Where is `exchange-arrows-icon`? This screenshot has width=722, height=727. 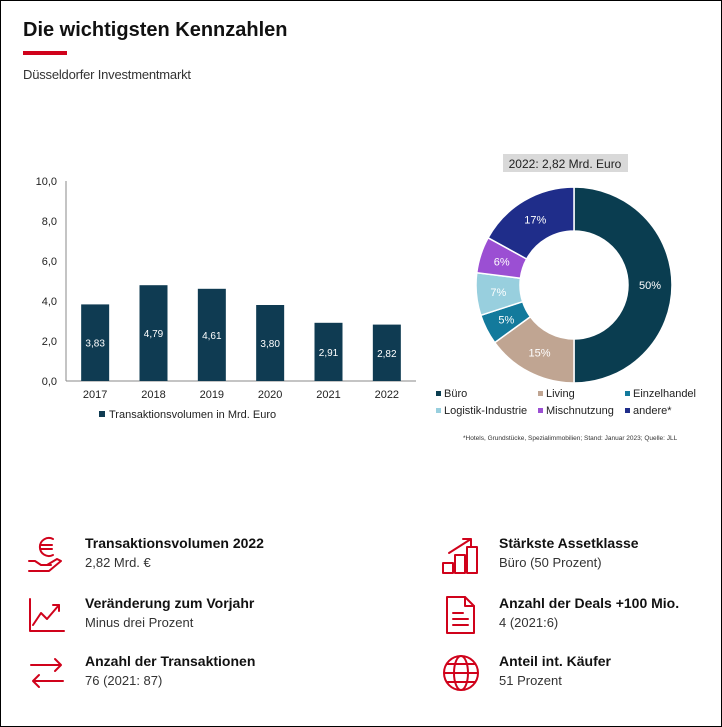 exchange-arrows-icon is located at coordinates (47, 673).